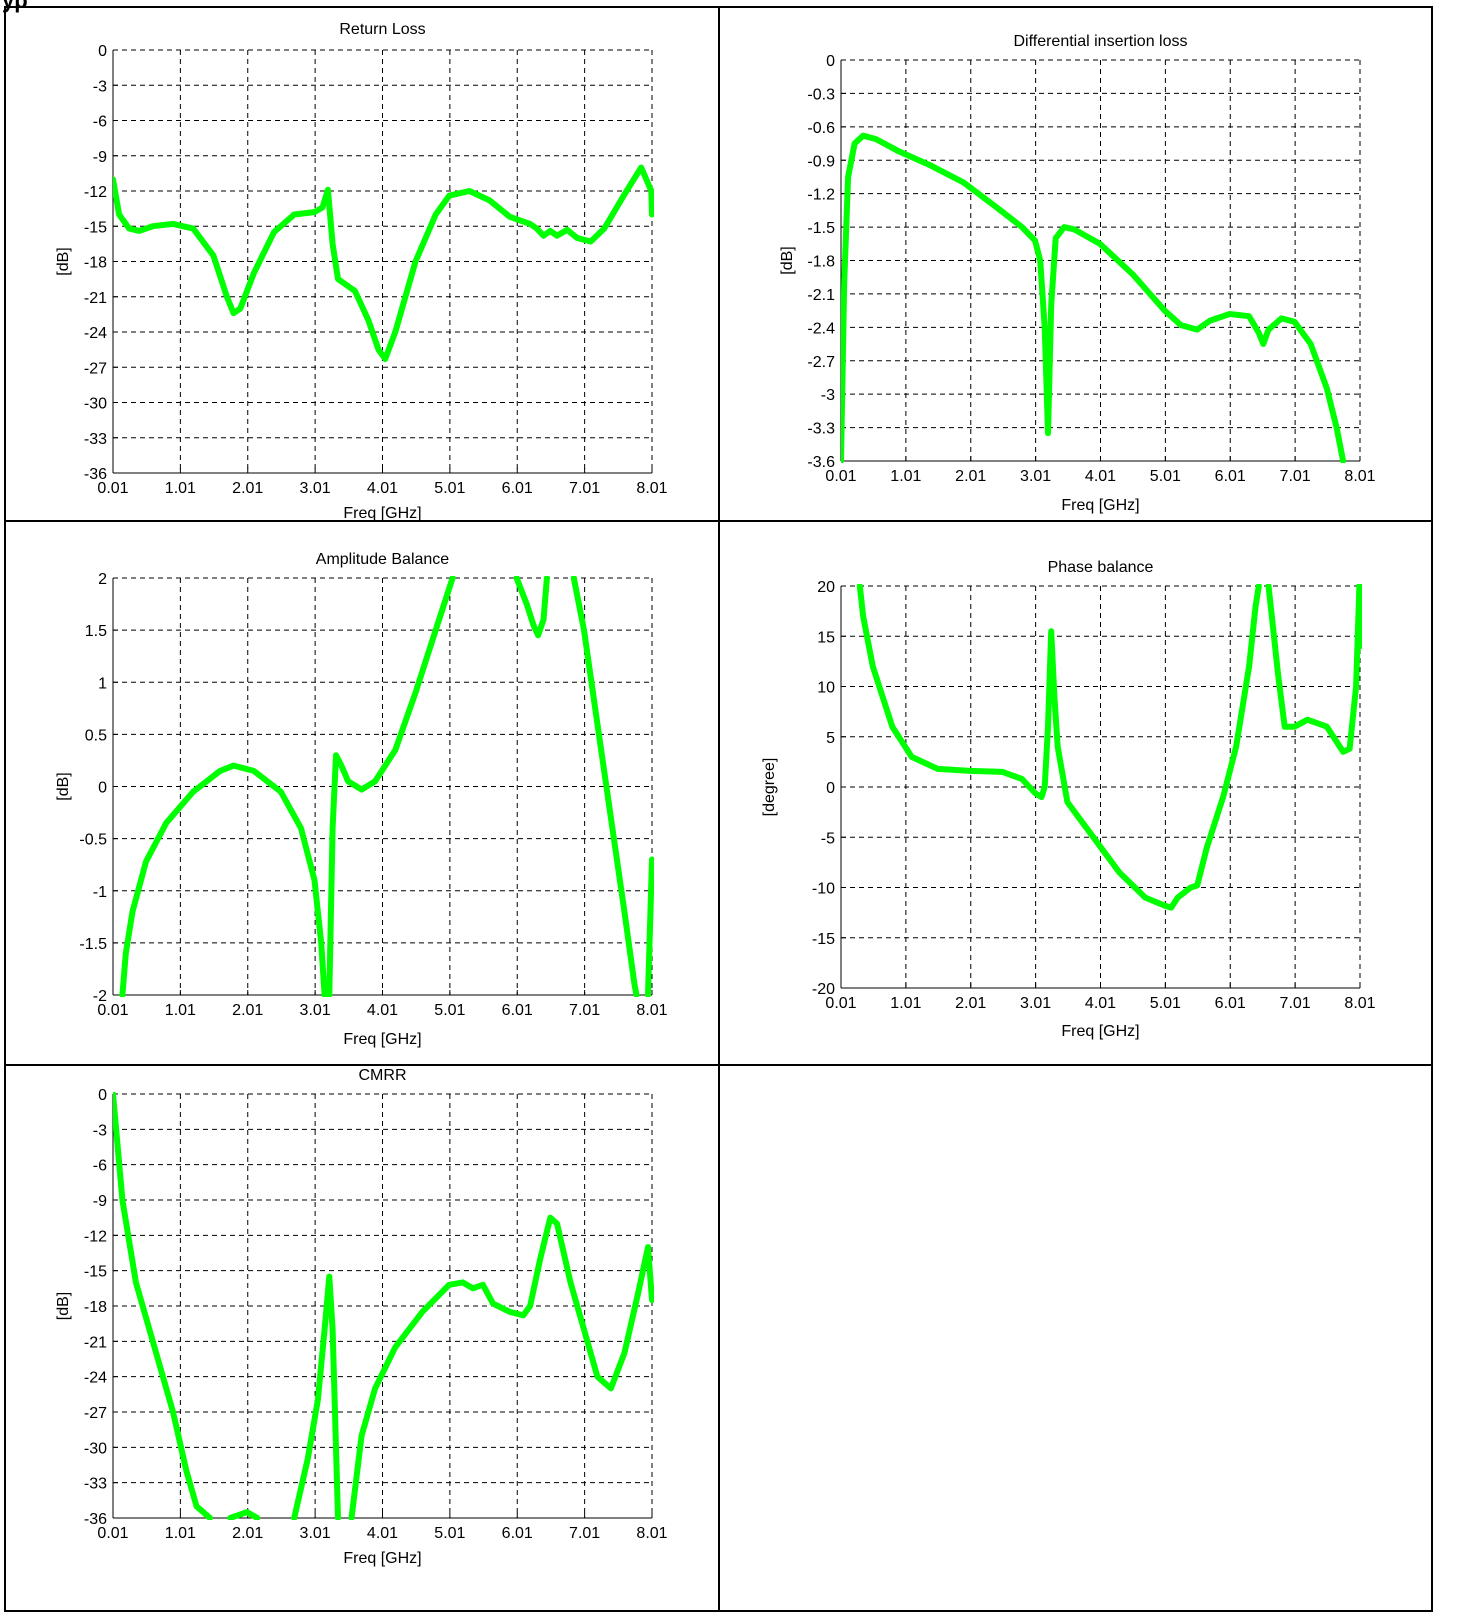  What do you see at coordinates (1100, 567) in the screenshot?
I see `chart-title: Phase balance` at bounding box center [1100, 567].